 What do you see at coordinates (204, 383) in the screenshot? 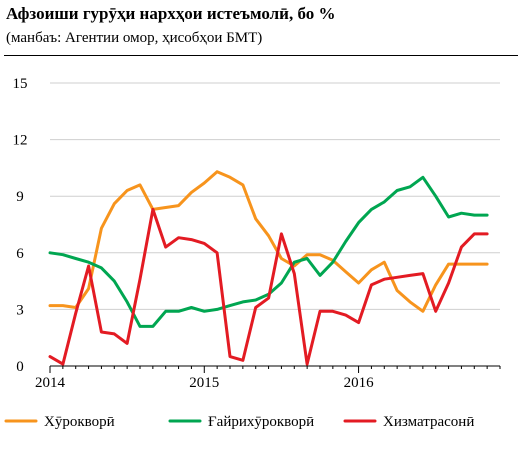
I see `x-tick-label: 2015` at bounding box center [204, 383].